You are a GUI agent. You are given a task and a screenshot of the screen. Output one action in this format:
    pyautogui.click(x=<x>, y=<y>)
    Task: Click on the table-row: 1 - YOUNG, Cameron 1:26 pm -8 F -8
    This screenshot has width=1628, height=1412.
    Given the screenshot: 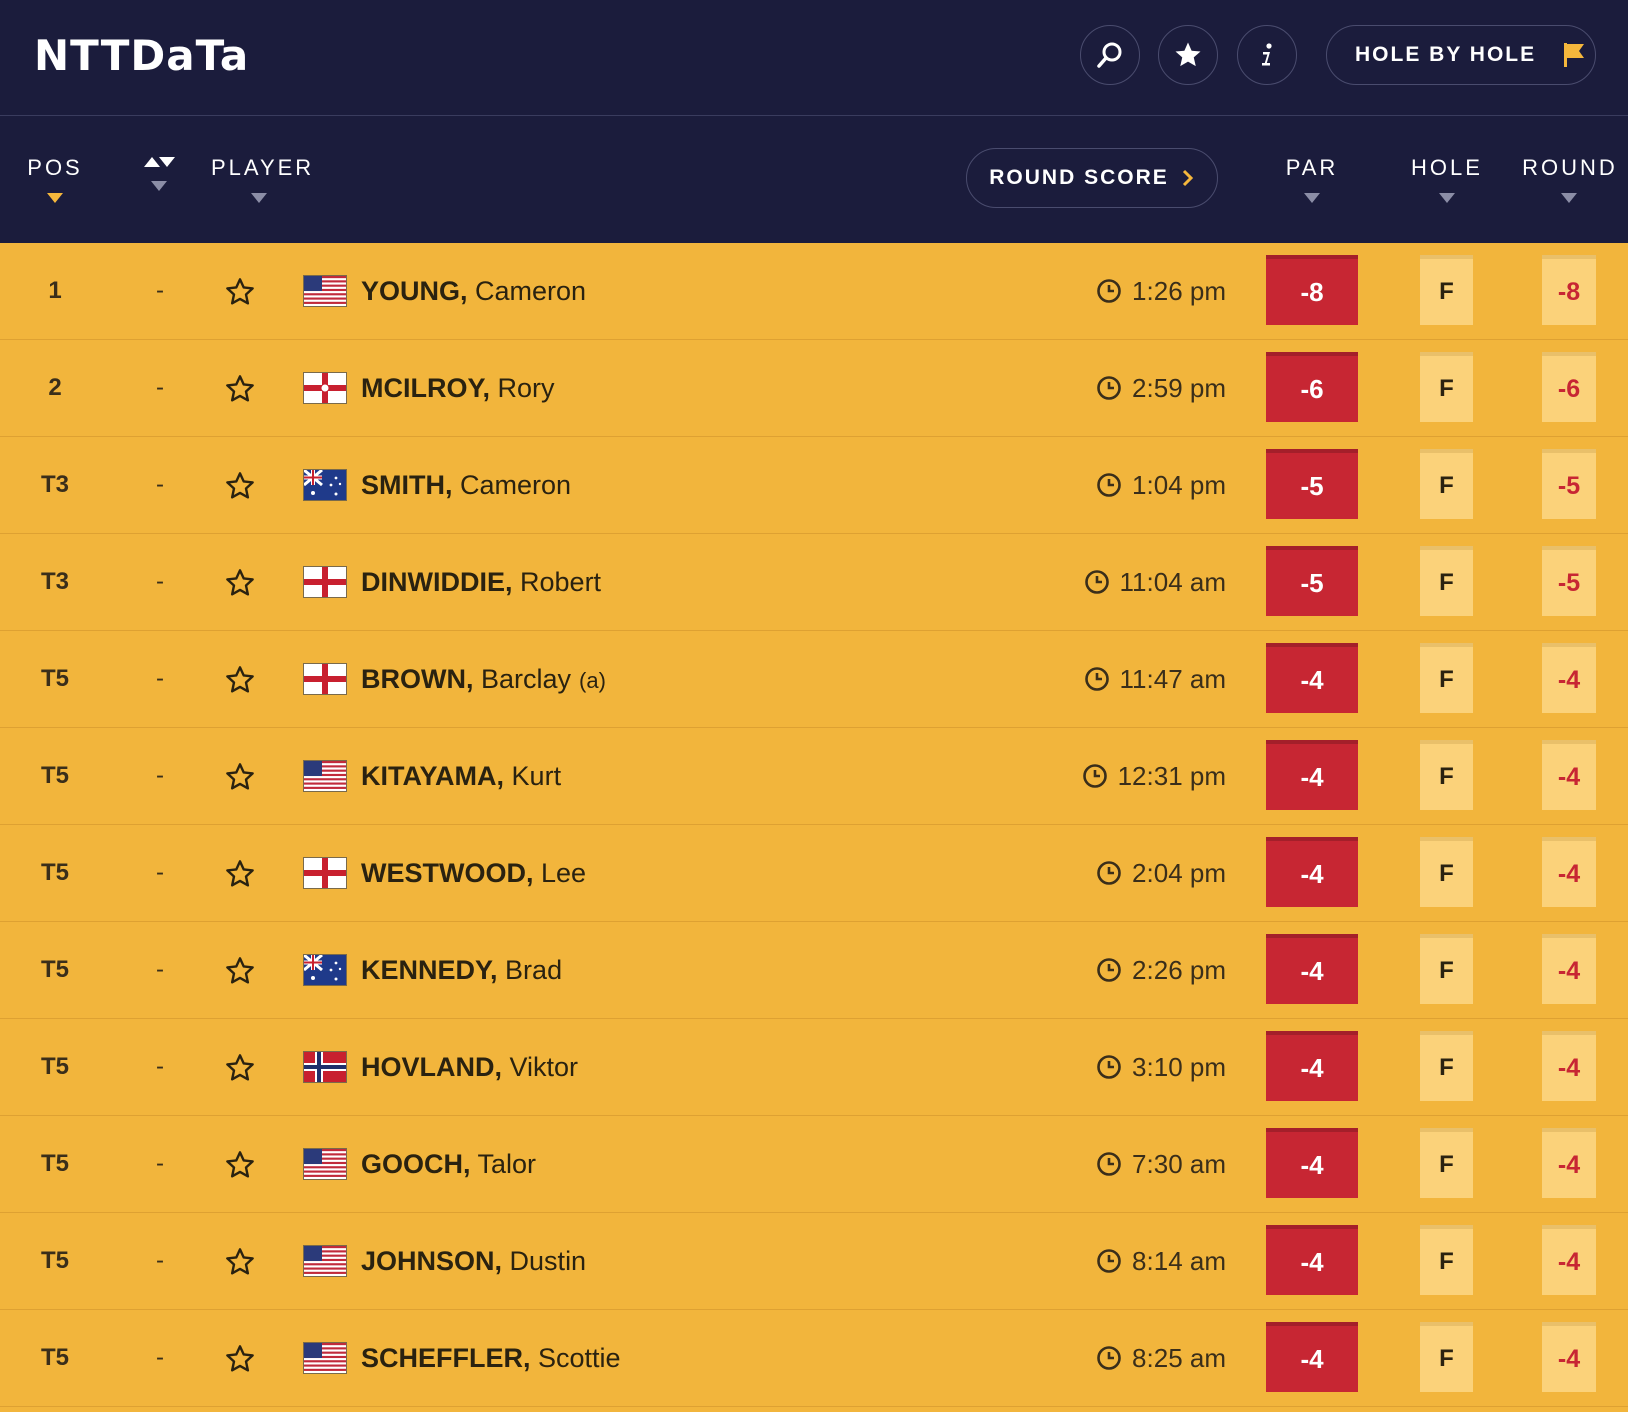 What is the action you would take?
    pyautogui.click(x=814, y=291)
    